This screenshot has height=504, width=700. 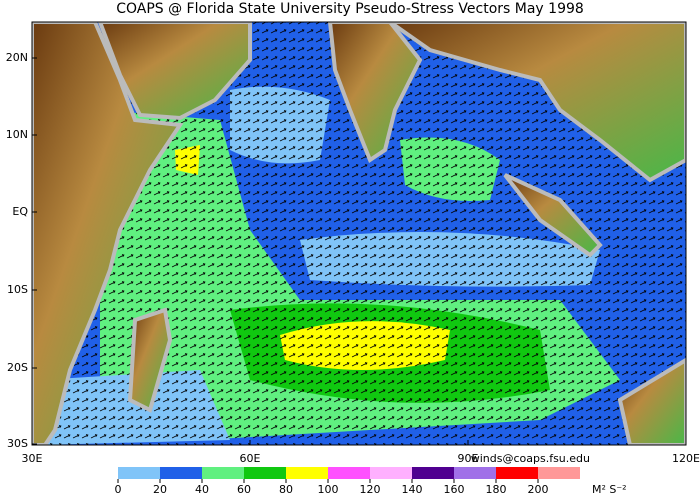 What do you see at coordinates (160, 489) in the screenshot?
I see `colorbar-tick-label: 20` at bounding box center [160, 489].